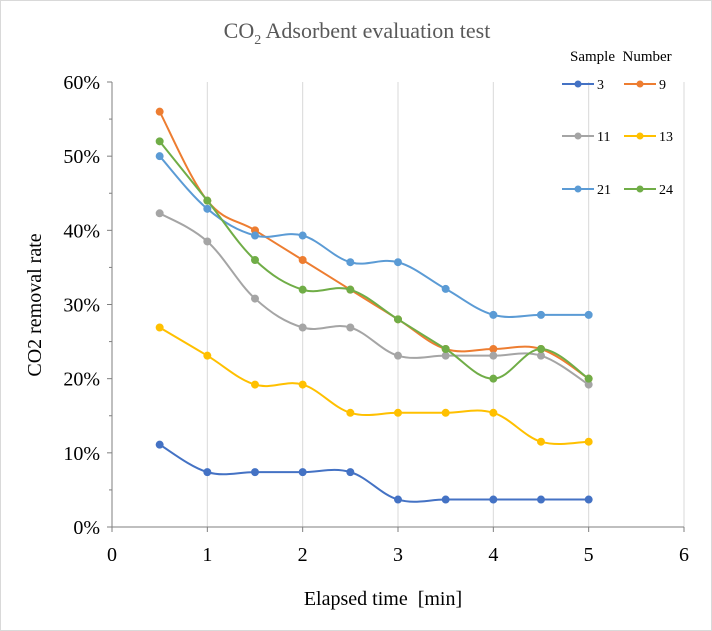 This screenshot has width=712, height=631. I want to click on chart-title-rest: Adsorbent evaluation test, so click(375, 30).